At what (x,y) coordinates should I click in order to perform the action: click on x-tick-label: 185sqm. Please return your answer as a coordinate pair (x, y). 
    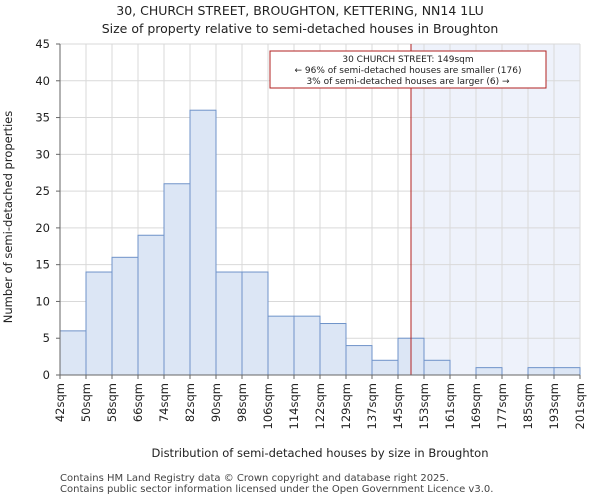
    Looking at the image, I should click on (528, 406).